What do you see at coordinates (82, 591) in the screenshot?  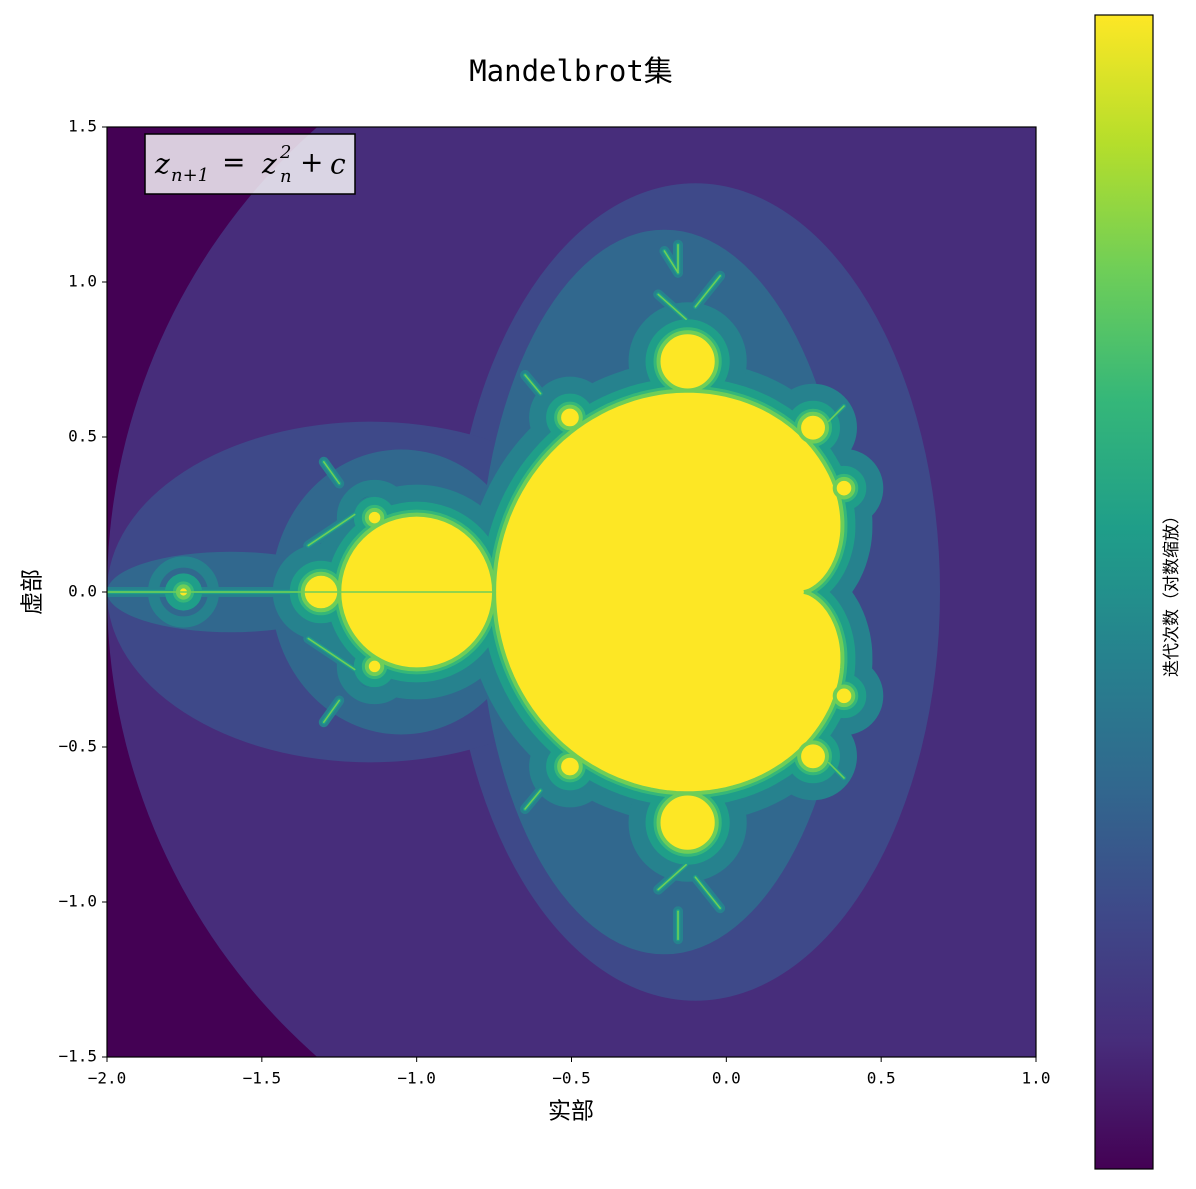 I see `y-tick-label: 0.0` at bounding box center [82, 591].